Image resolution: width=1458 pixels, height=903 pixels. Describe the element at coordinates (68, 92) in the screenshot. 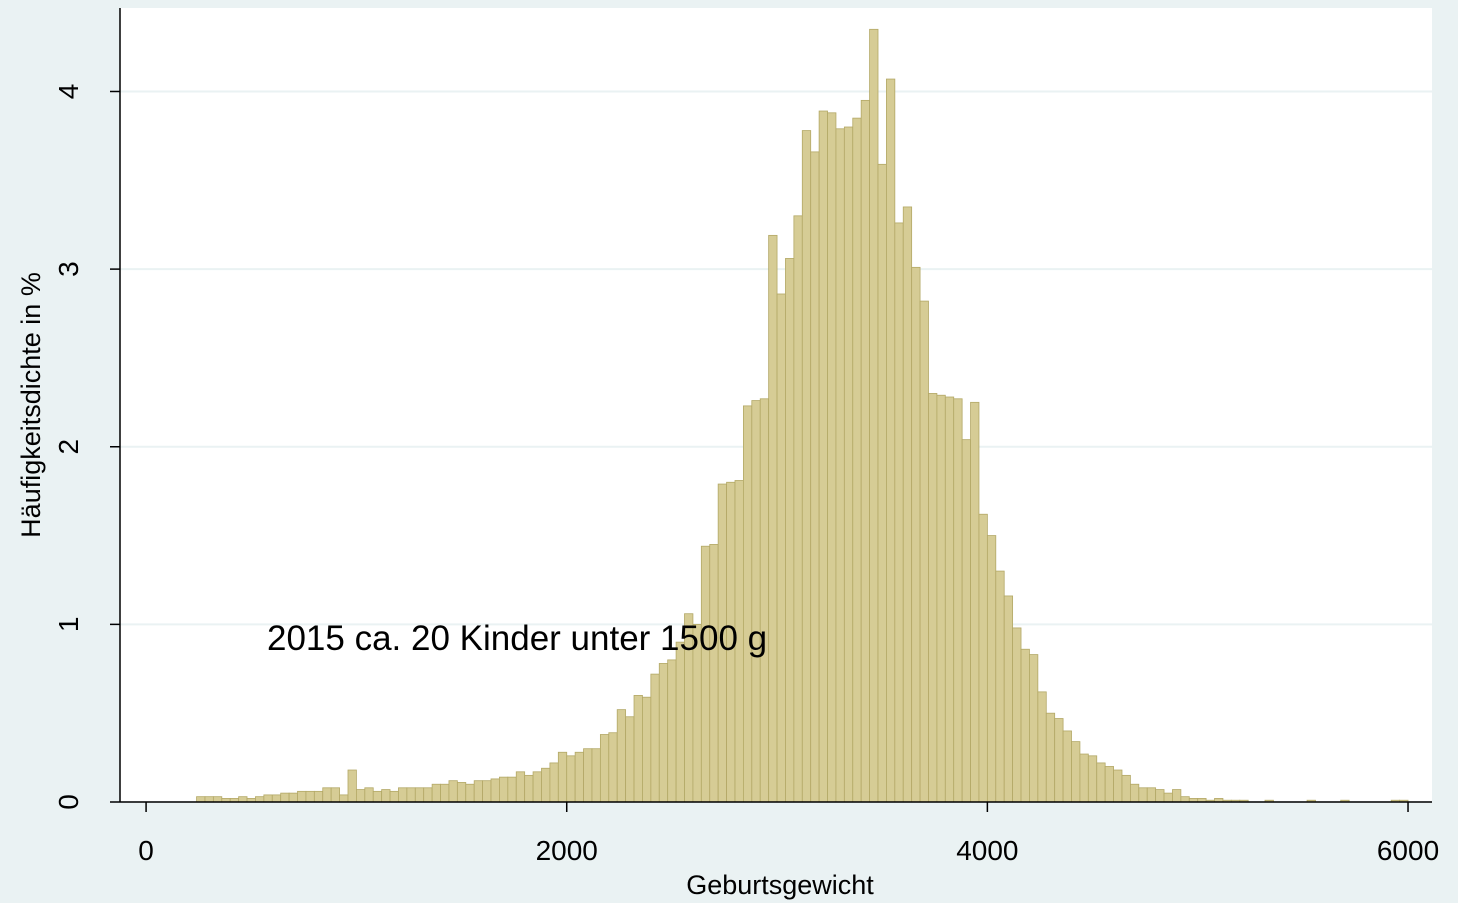

I see `y-tick-label: 4` at that location.